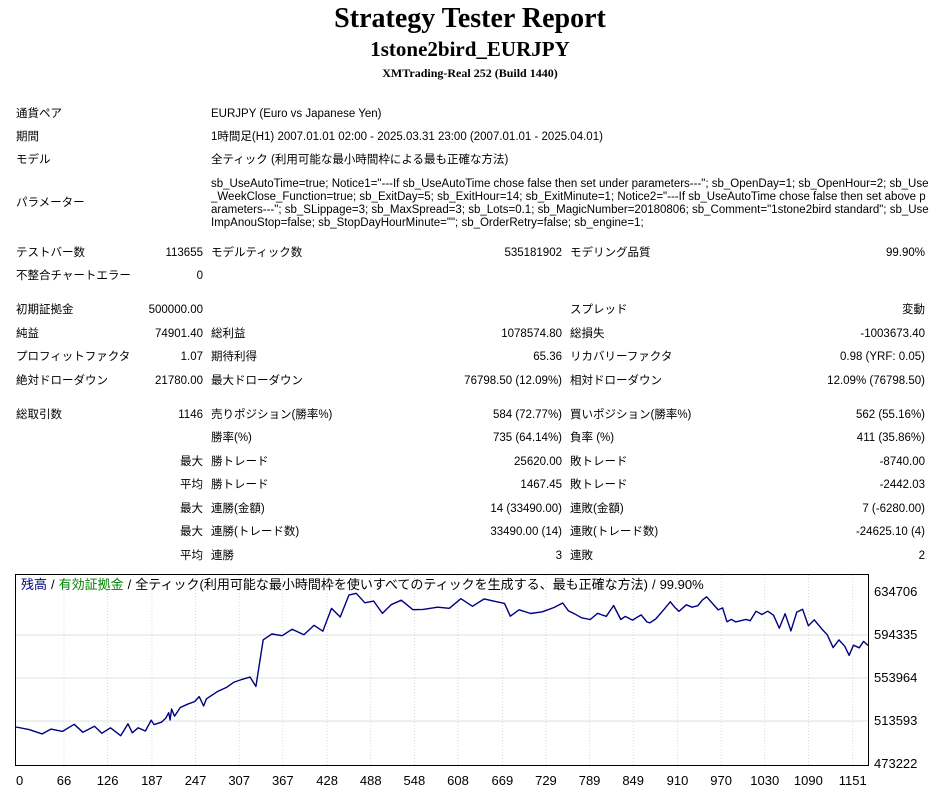 Image resolution: width=940 pixels, height=789 pixels. Describe the element at coordinates (610, 253) in the screenshot. I see `quality-label: モデリング品質` at that location.